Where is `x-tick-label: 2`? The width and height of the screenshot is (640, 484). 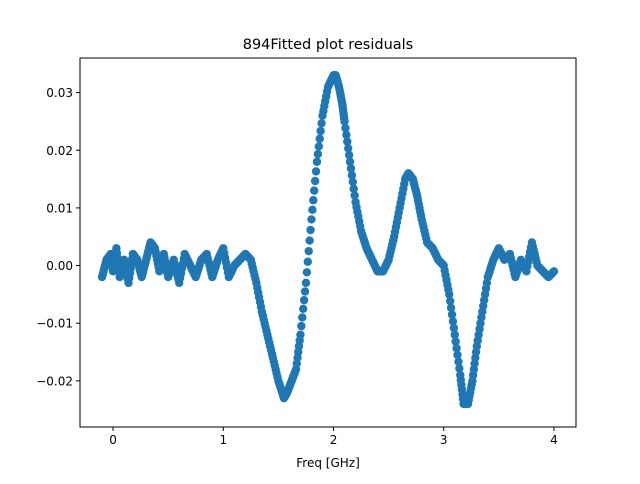
x-tick-label: 2 is located at coordinates (334, 440).